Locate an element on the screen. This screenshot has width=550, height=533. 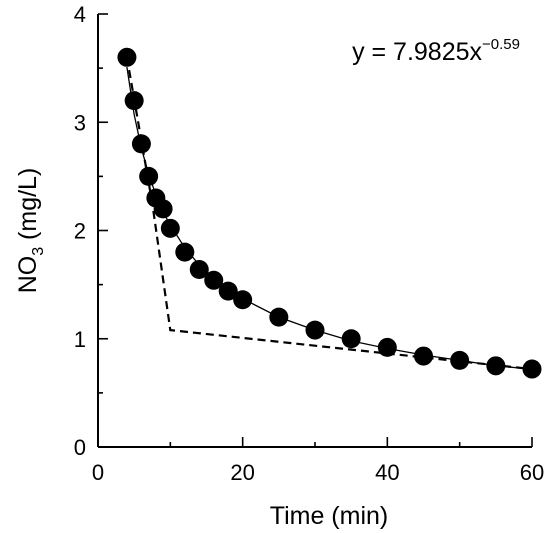
equation-base: y = 7.9825x is located at coordinates (417, 52).